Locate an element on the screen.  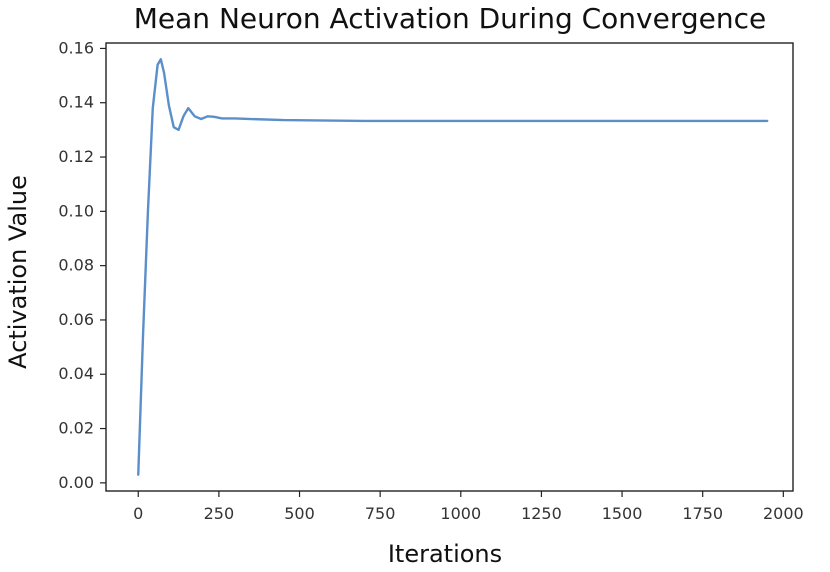
y-tick-label: 0.04 is located at coordinates (76, 373).